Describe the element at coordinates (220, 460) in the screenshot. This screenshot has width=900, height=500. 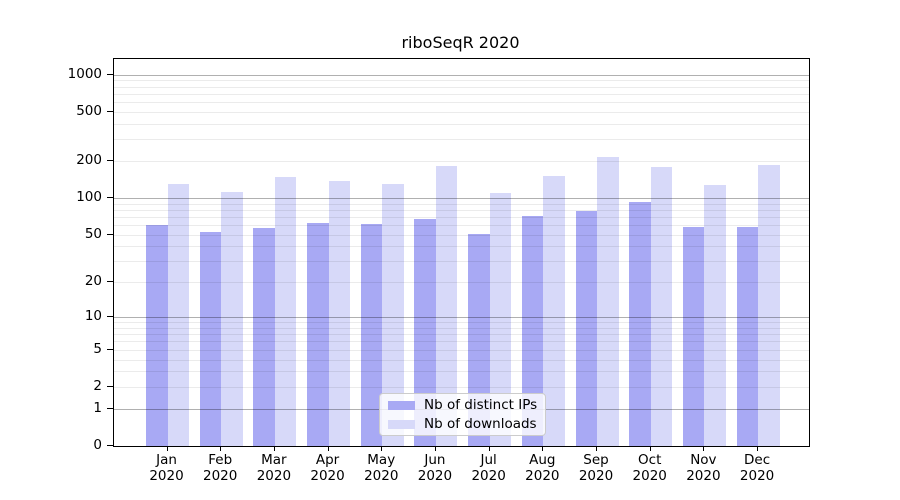
I see `x-tick-month: Feb` at that location.